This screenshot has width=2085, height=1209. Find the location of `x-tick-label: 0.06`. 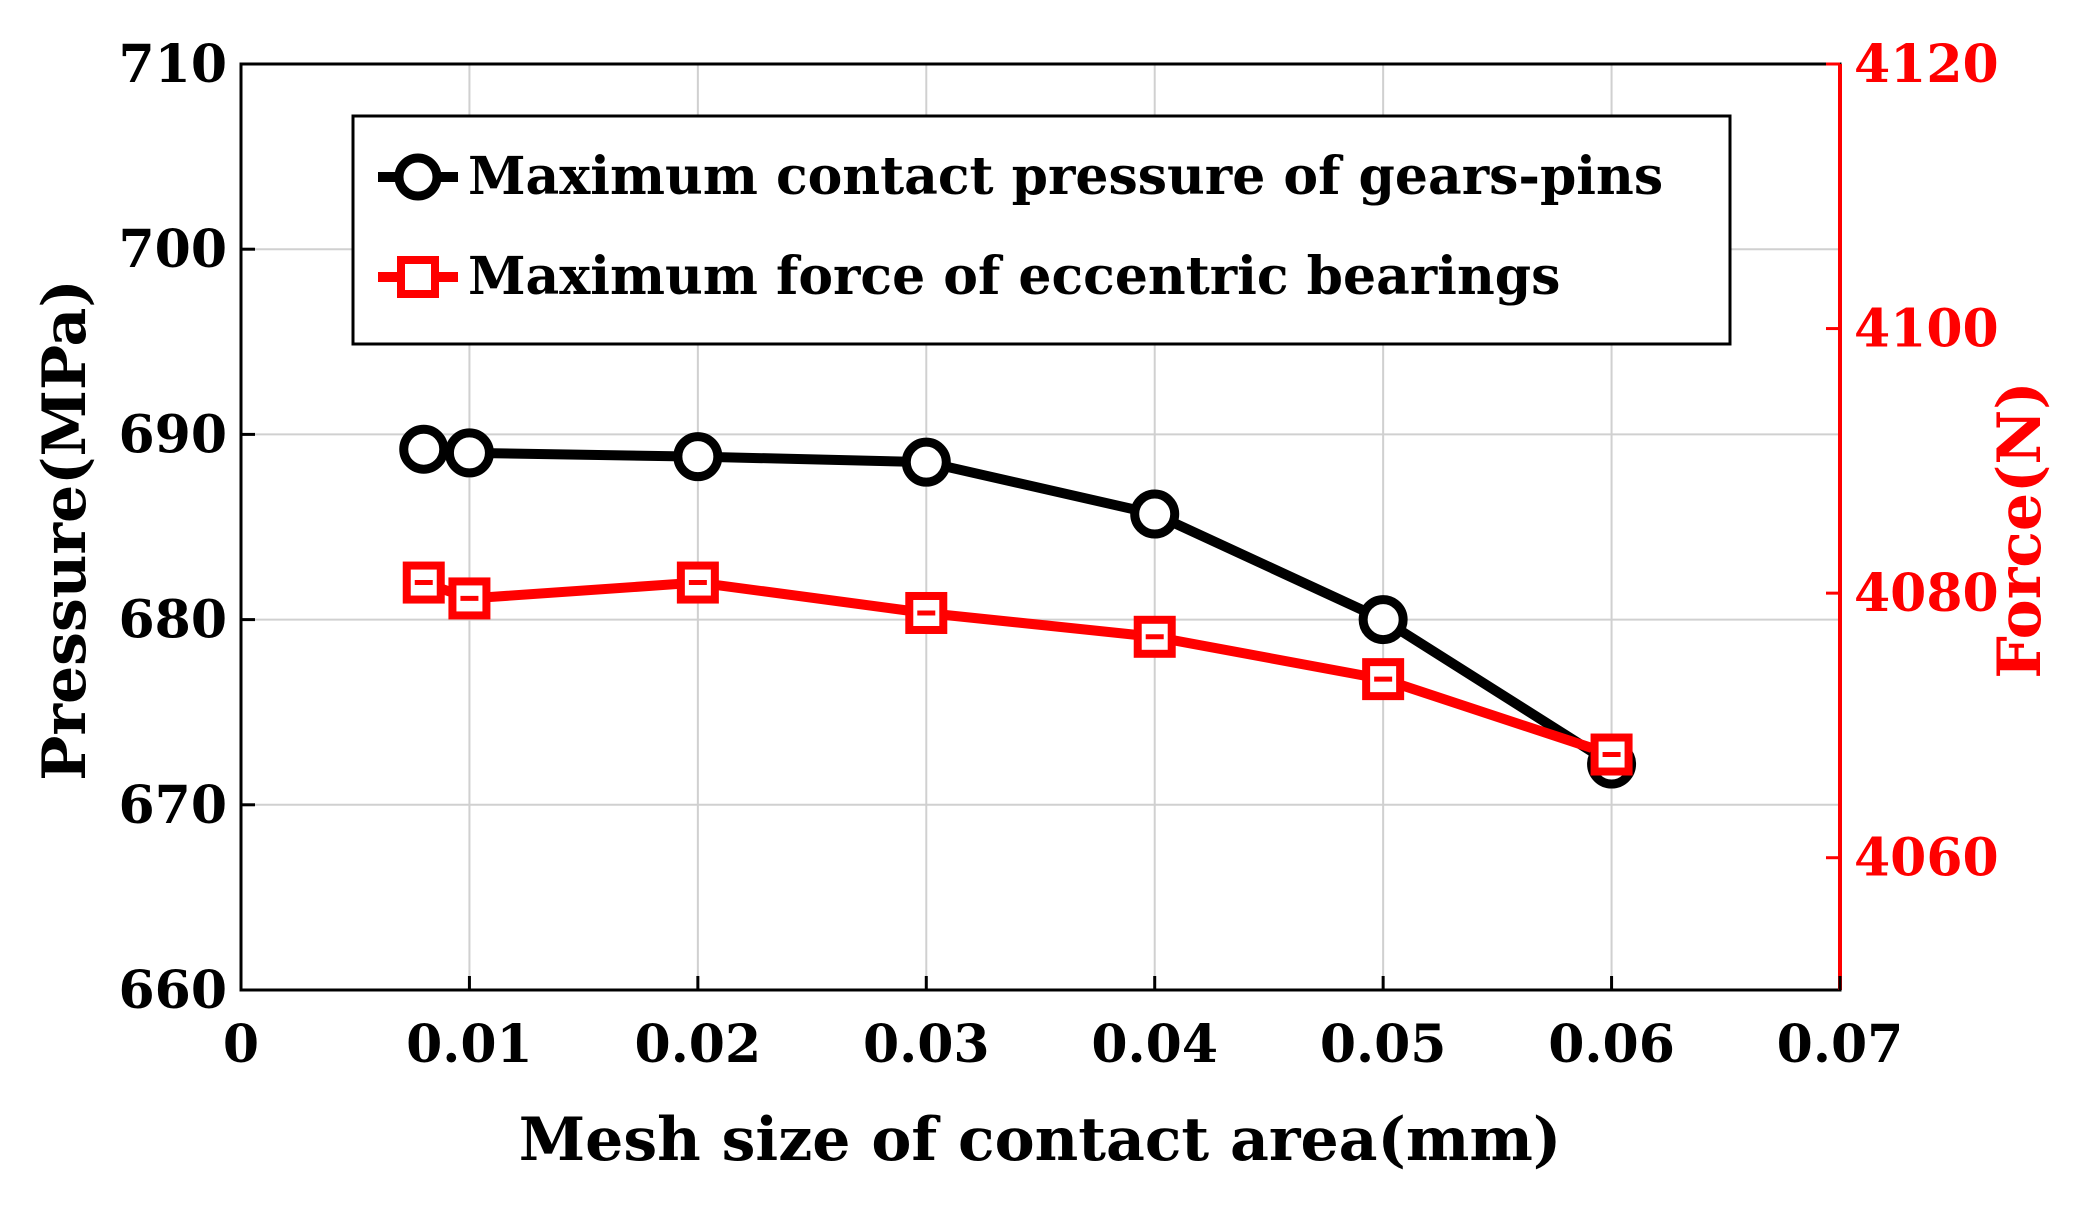

x-tick-label: 0.06 is located at coordinates (1611, 1044).